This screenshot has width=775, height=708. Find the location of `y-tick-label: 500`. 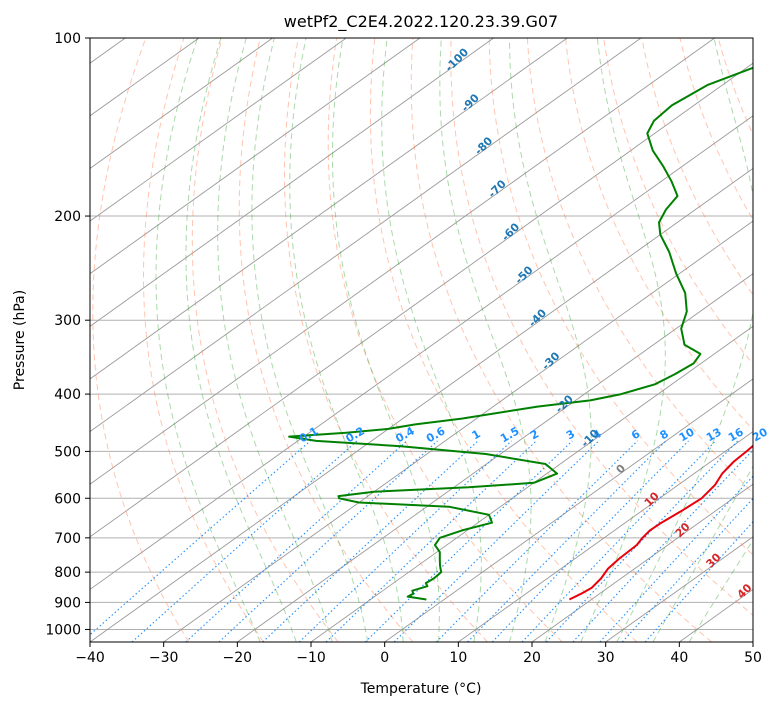

y-tick-label: 500 is located at coordinates (67, 452).